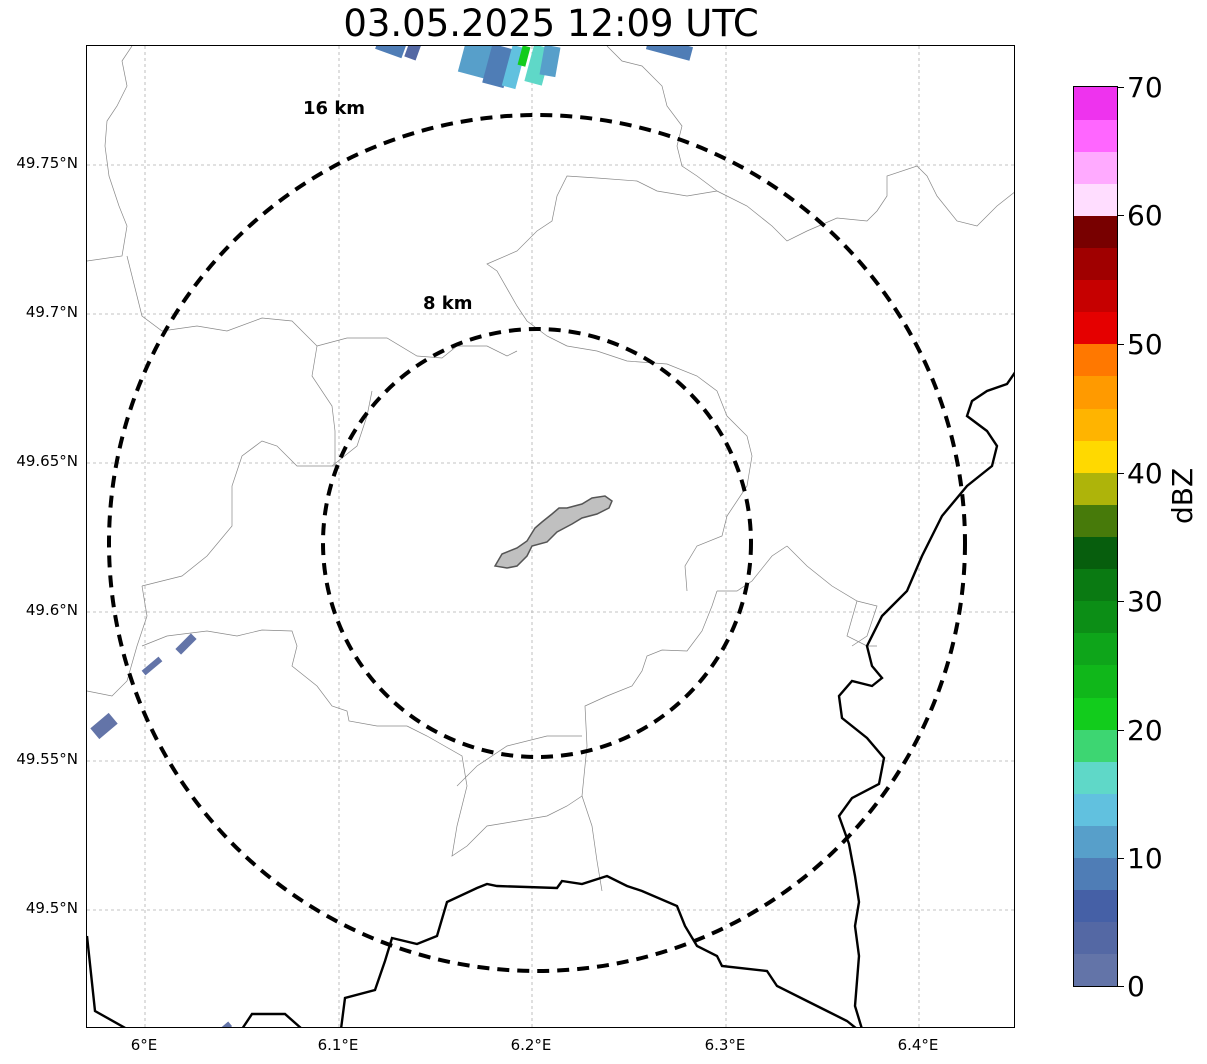 Image resolution: width=1207 pixels, height=1064 pixels. Describe the element at coordinates (51, 610) in the screenshot. I see `lat-label: 49.6°N` at that location.